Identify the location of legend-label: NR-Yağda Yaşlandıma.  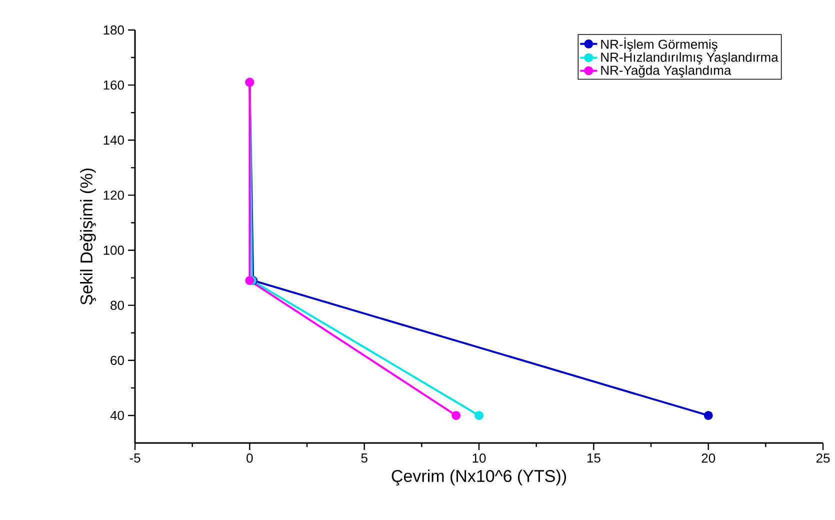
(666, 71).